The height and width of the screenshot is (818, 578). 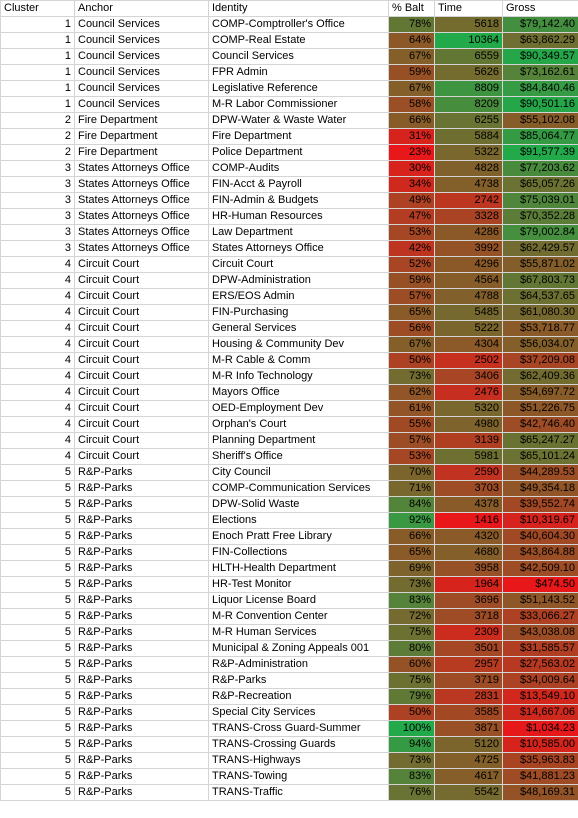 I want to click on cell-time: 5884, so click(x=468, y=136).